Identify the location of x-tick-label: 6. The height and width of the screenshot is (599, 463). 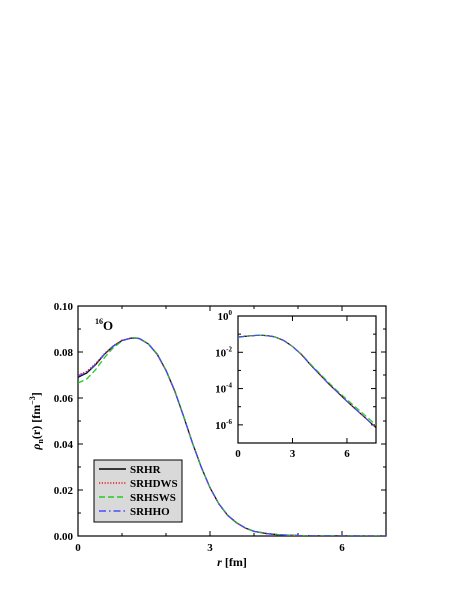
(342, 548).